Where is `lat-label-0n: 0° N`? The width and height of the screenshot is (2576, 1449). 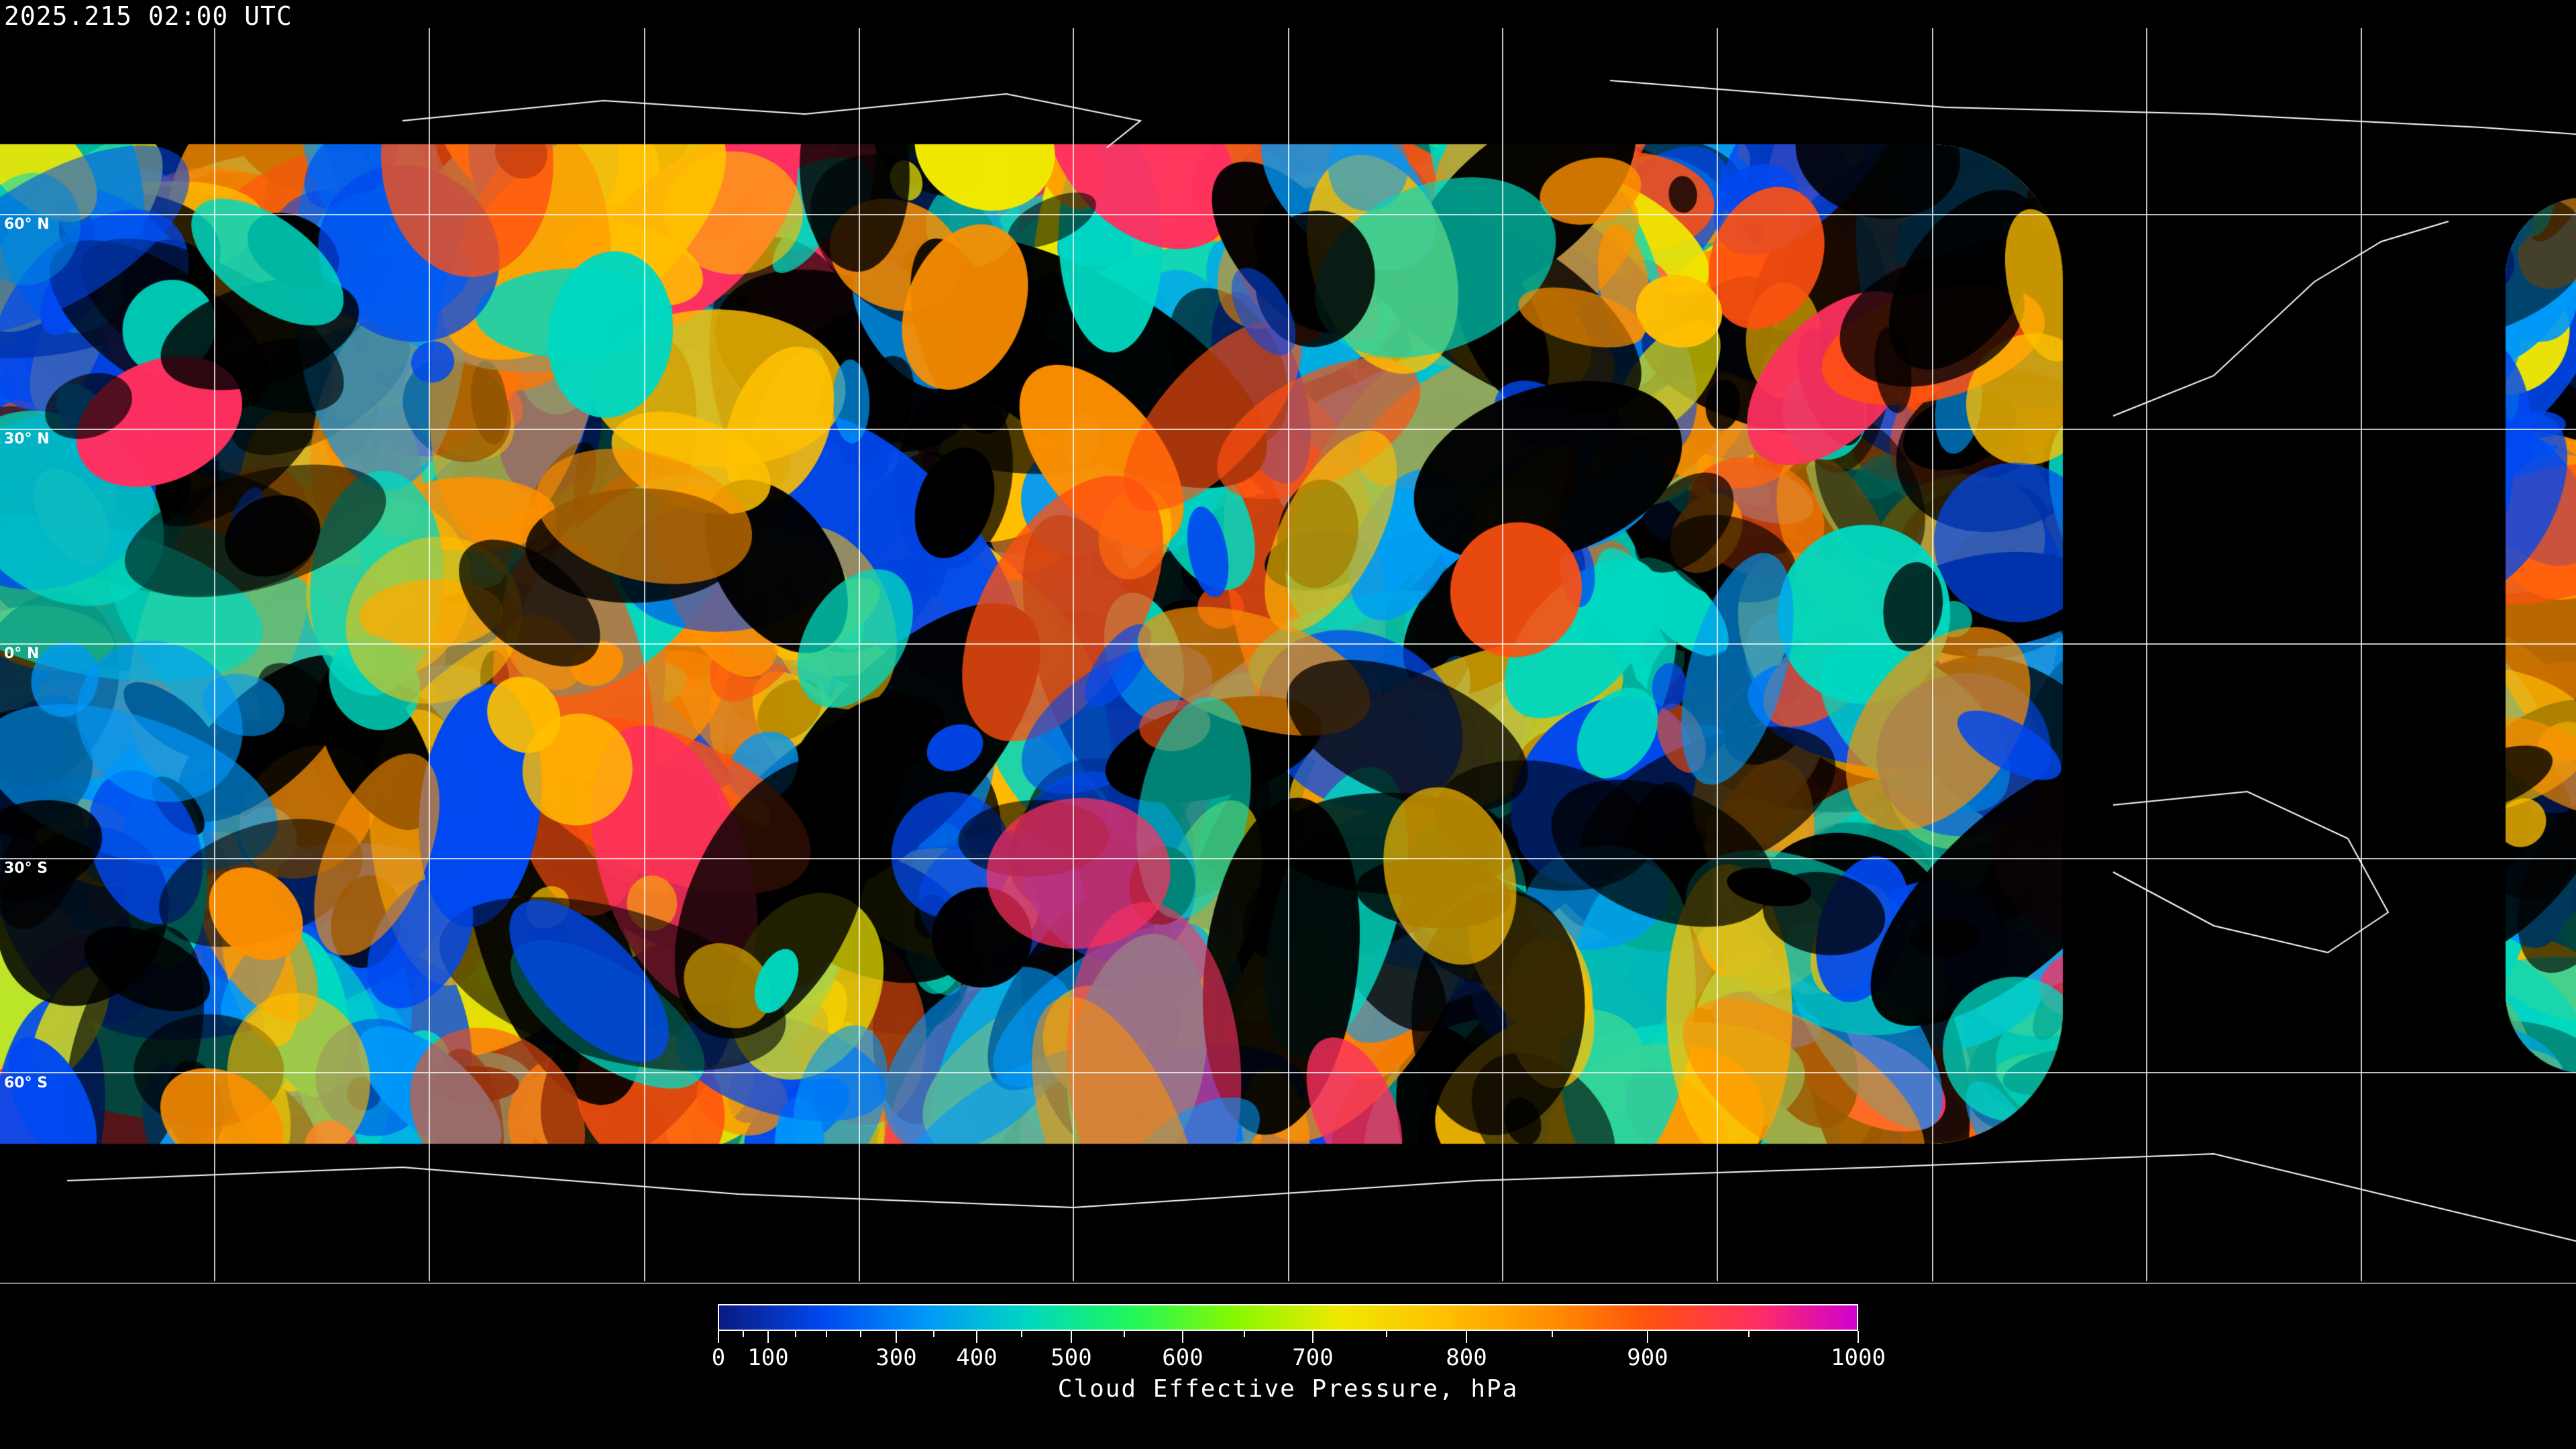
lat-label-0n: 0° N is located at coordinates (22, 653).